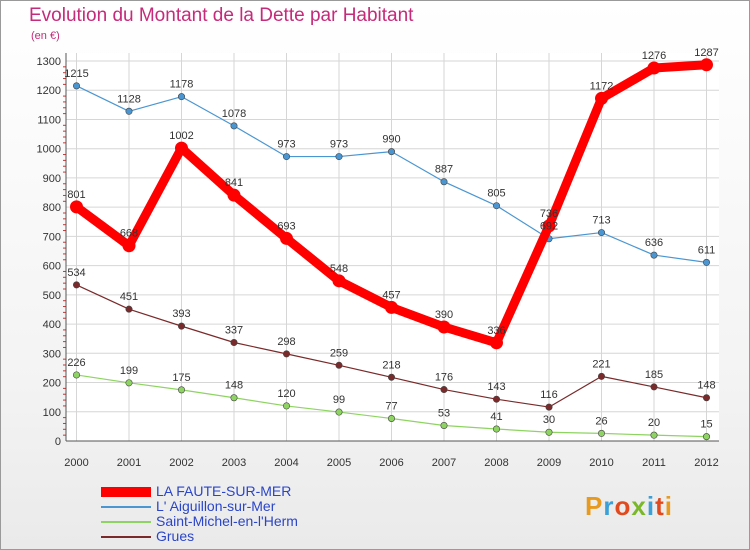  Describe the element at coordinates (549, 463) in the screenshot. I see `x-tick-label: 2009` at that location.